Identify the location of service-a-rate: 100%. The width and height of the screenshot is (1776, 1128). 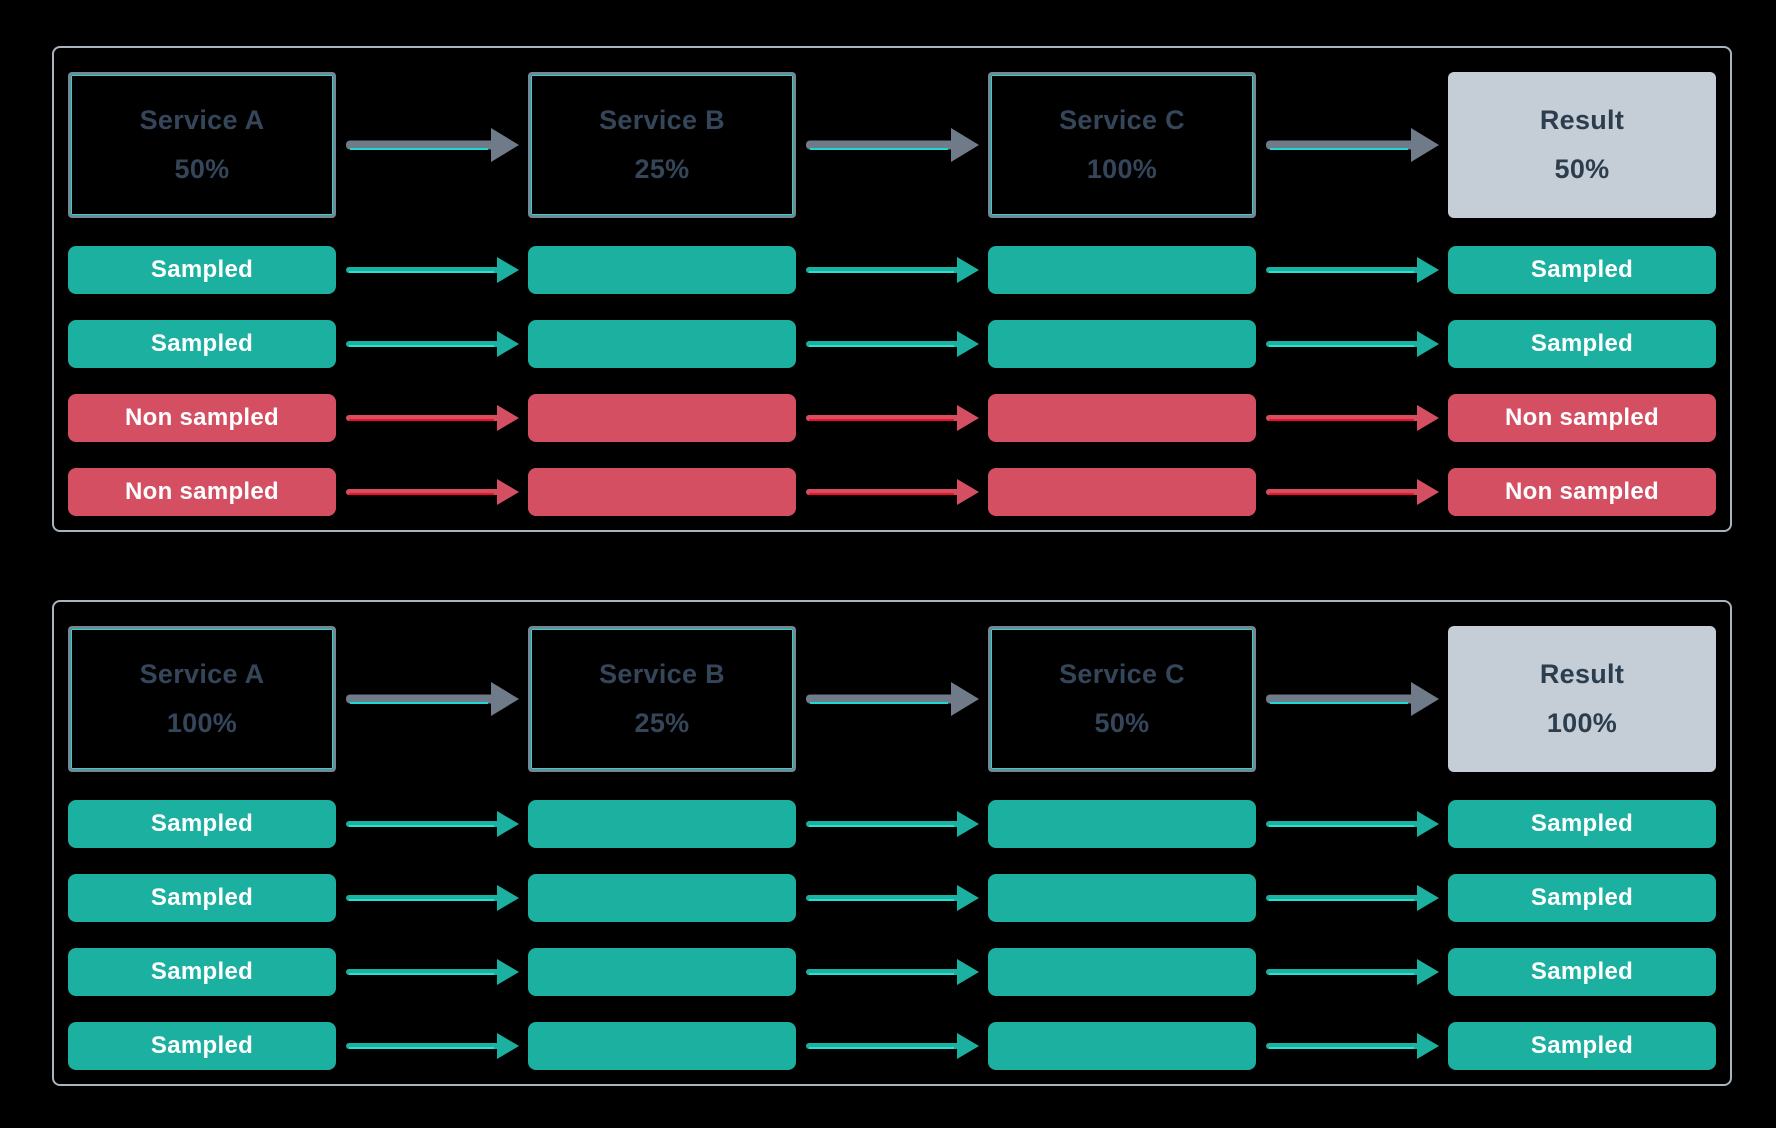
(202, 723).